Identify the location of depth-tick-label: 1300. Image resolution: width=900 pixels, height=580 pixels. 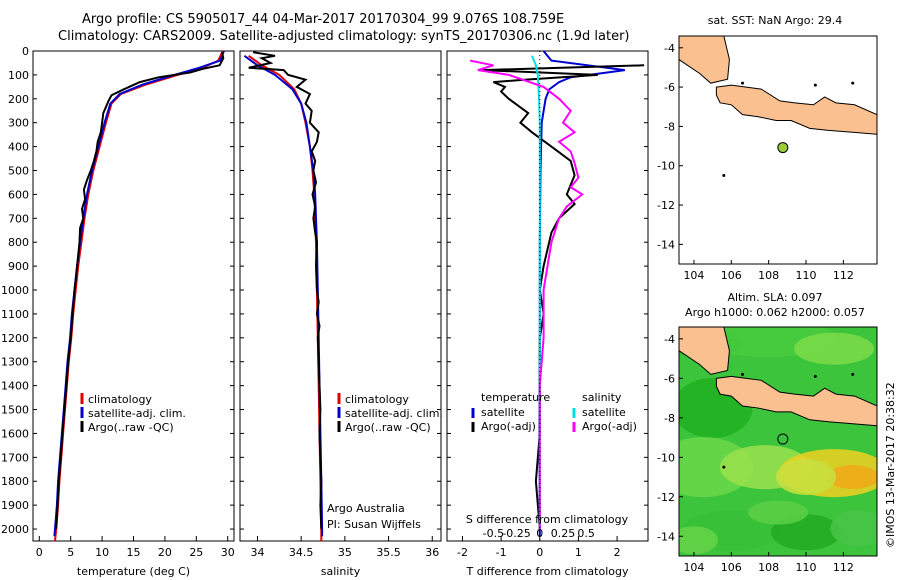
(15, 362).